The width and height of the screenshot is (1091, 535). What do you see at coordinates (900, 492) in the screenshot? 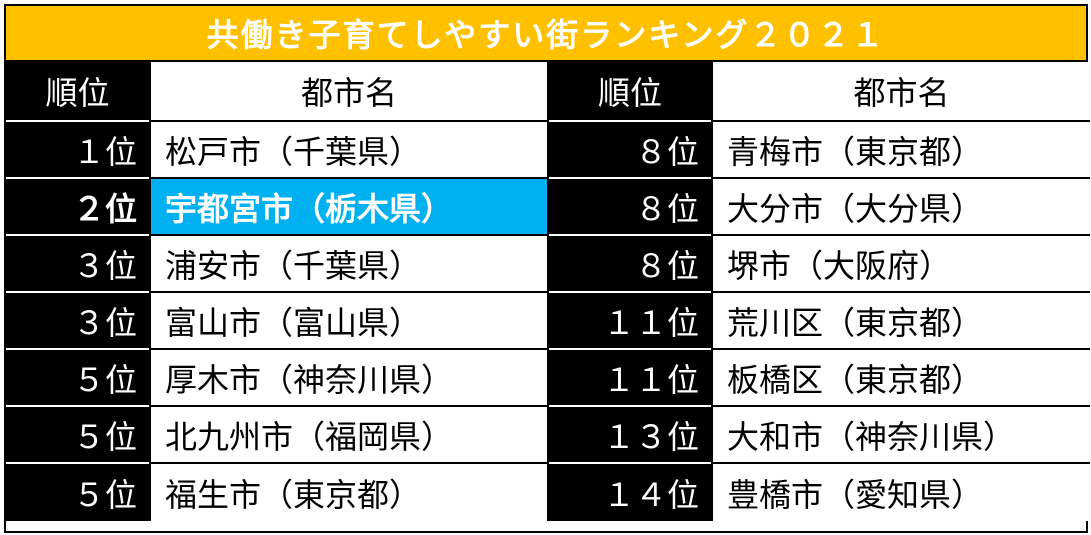
I see `city-cell: 豊橋市（愛知県）` at bounding box center [900, 492].